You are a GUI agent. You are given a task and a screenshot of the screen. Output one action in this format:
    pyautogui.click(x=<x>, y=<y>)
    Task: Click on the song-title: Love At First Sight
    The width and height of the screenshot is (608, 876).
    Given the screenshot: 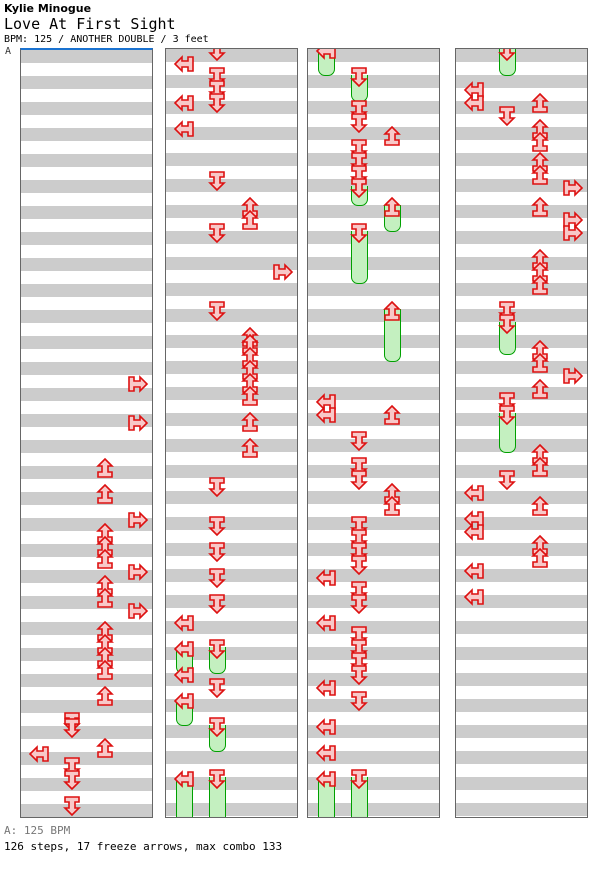 What is the action you would take?
    pyautogui.click(x=90, y=24)
    